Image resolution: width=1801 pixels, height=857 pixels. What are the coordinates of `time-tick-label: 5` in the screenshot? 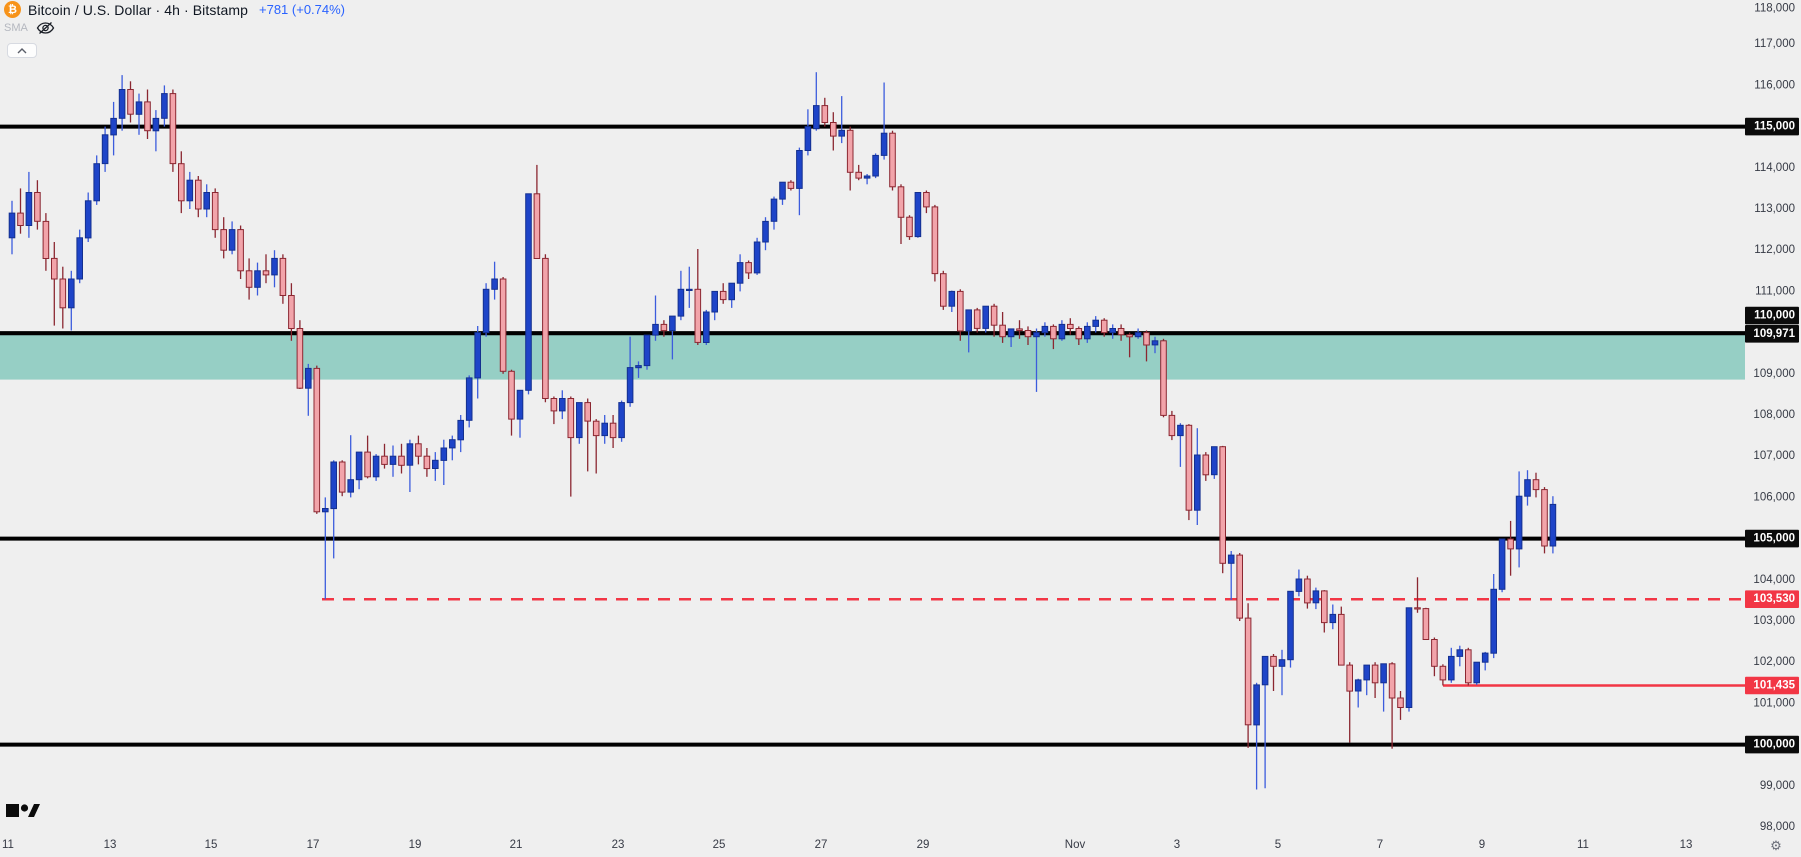 It's located at (1278, 845).